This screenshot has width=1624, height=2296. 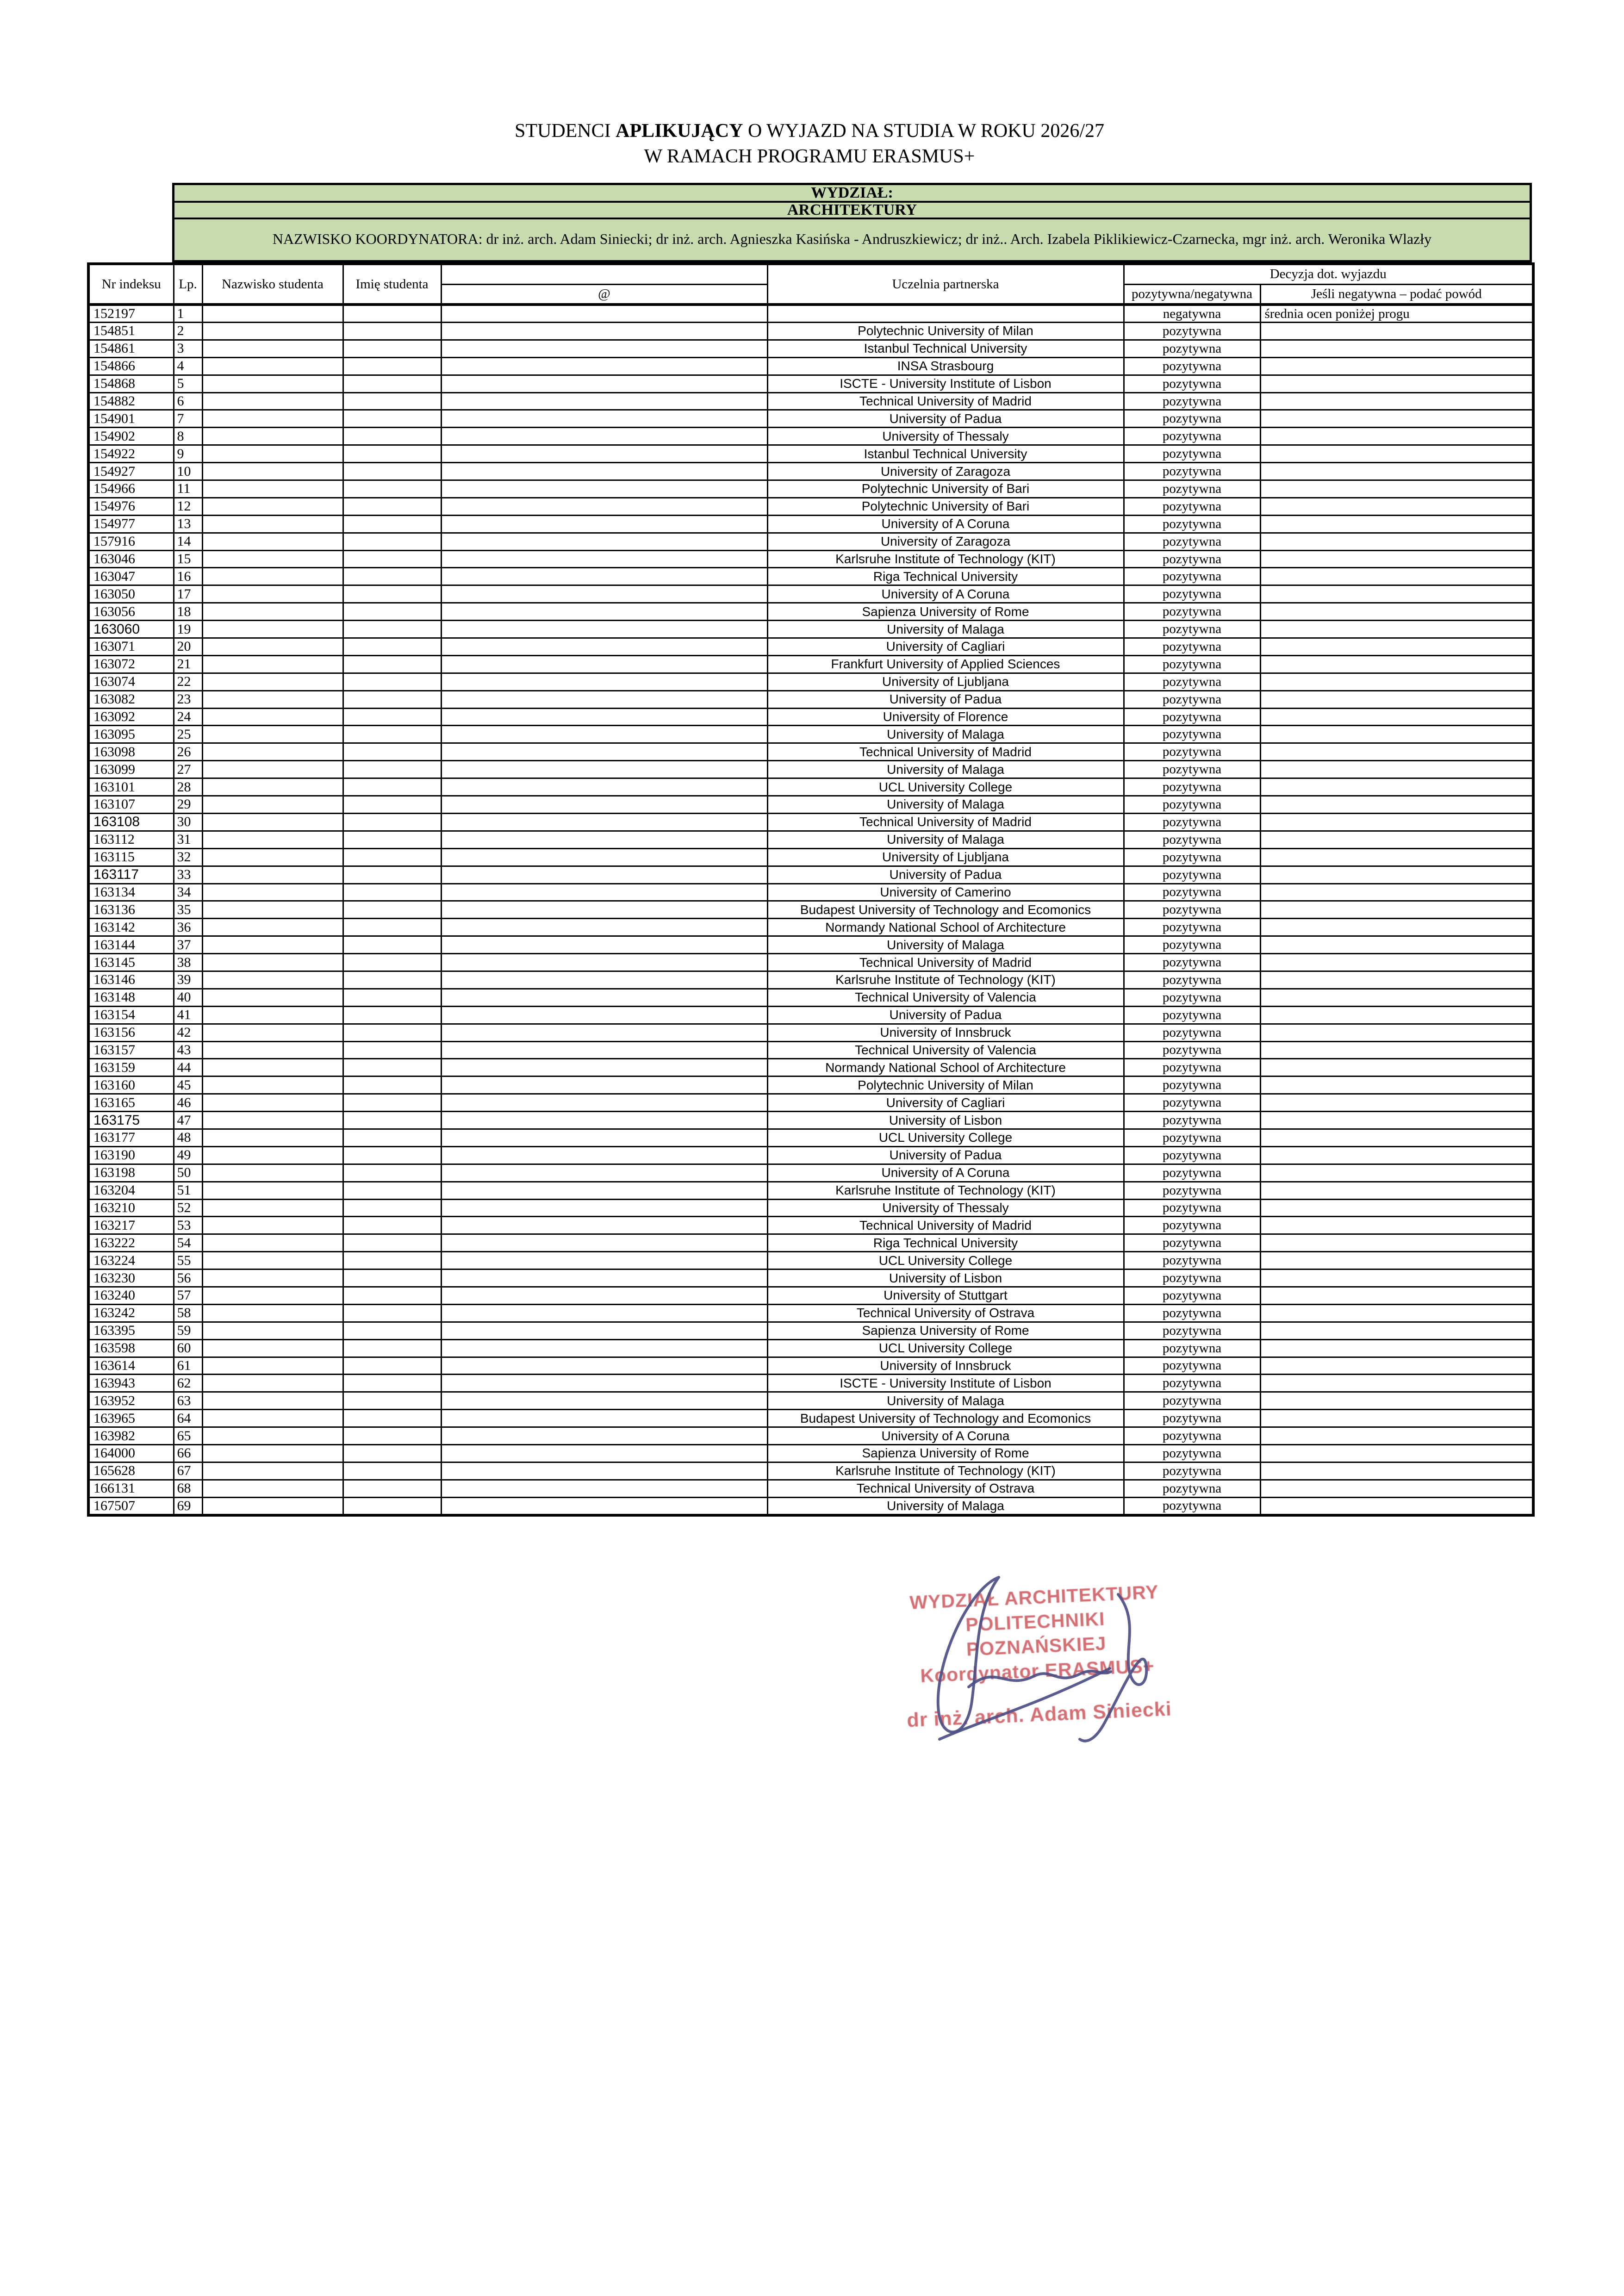 I want to click on cell-nr-indeksu: 163598, so click(x=130, y=1348).